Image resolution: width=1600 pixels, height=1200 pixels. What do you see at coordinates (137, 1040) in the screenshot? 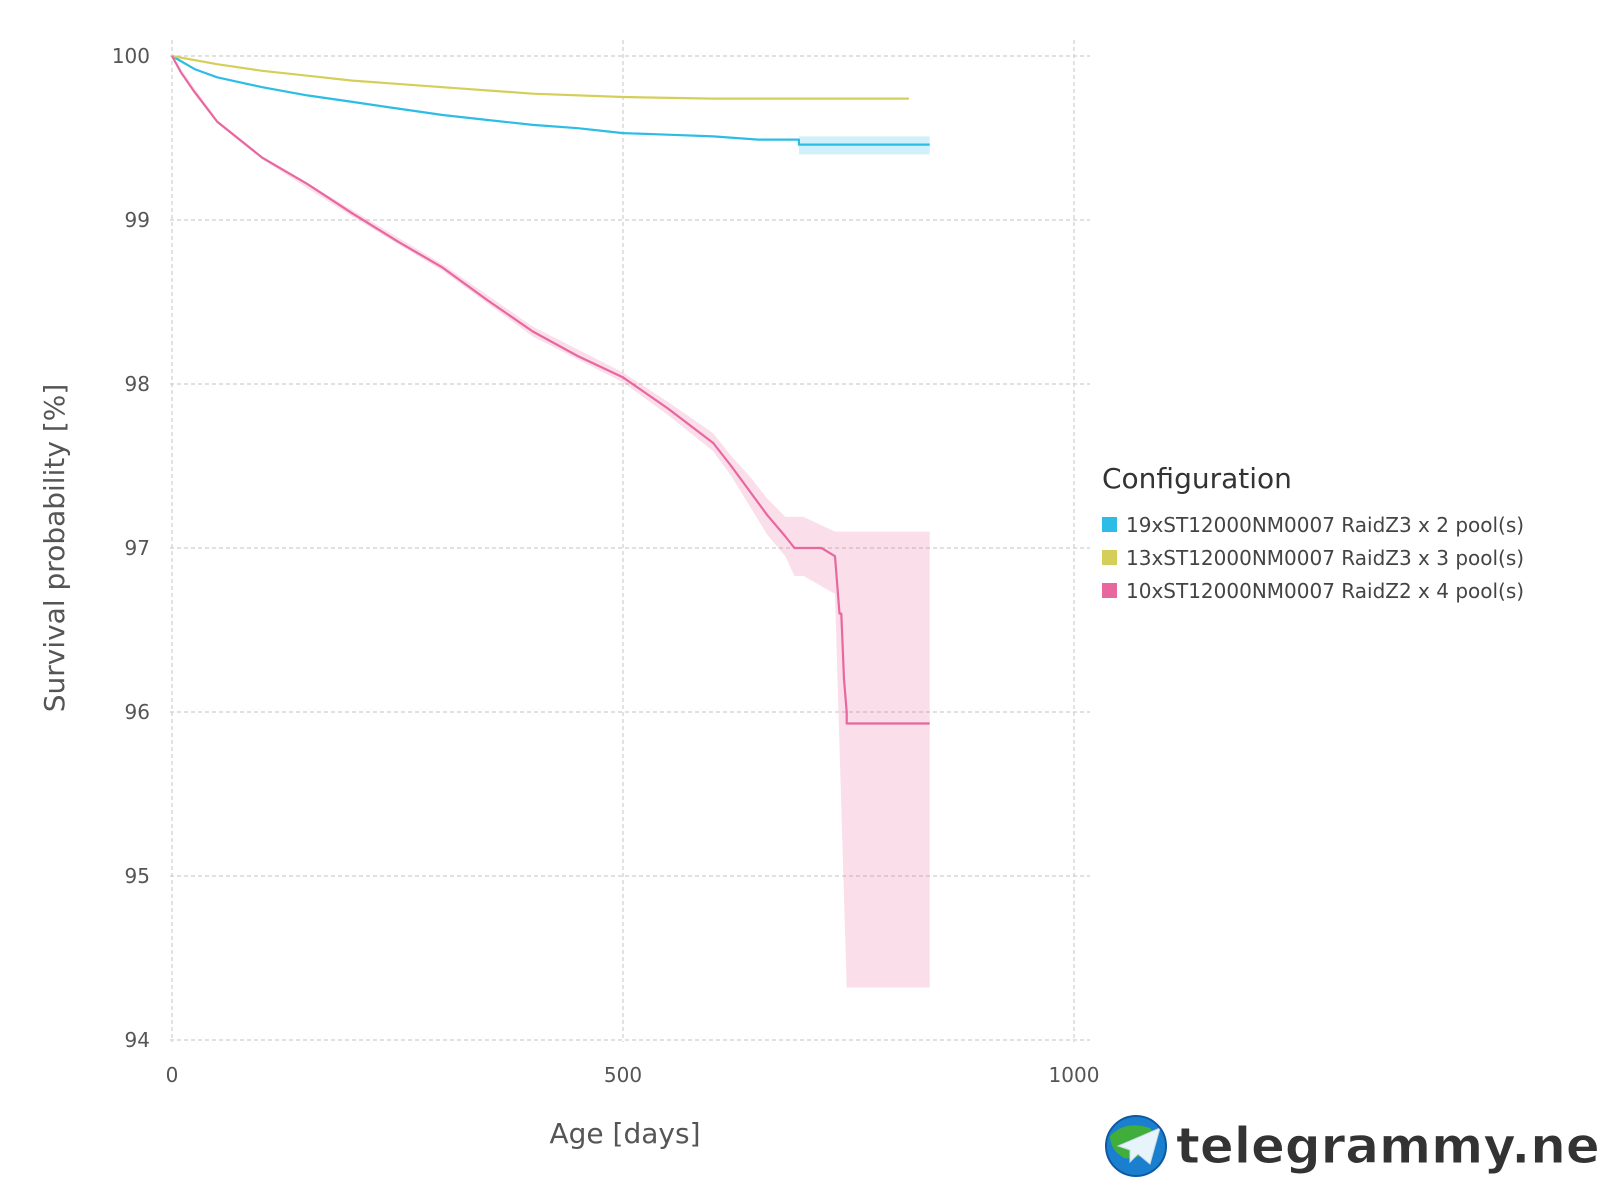
I see `y-tick-label: 94` at bounding box center [137, 1040].